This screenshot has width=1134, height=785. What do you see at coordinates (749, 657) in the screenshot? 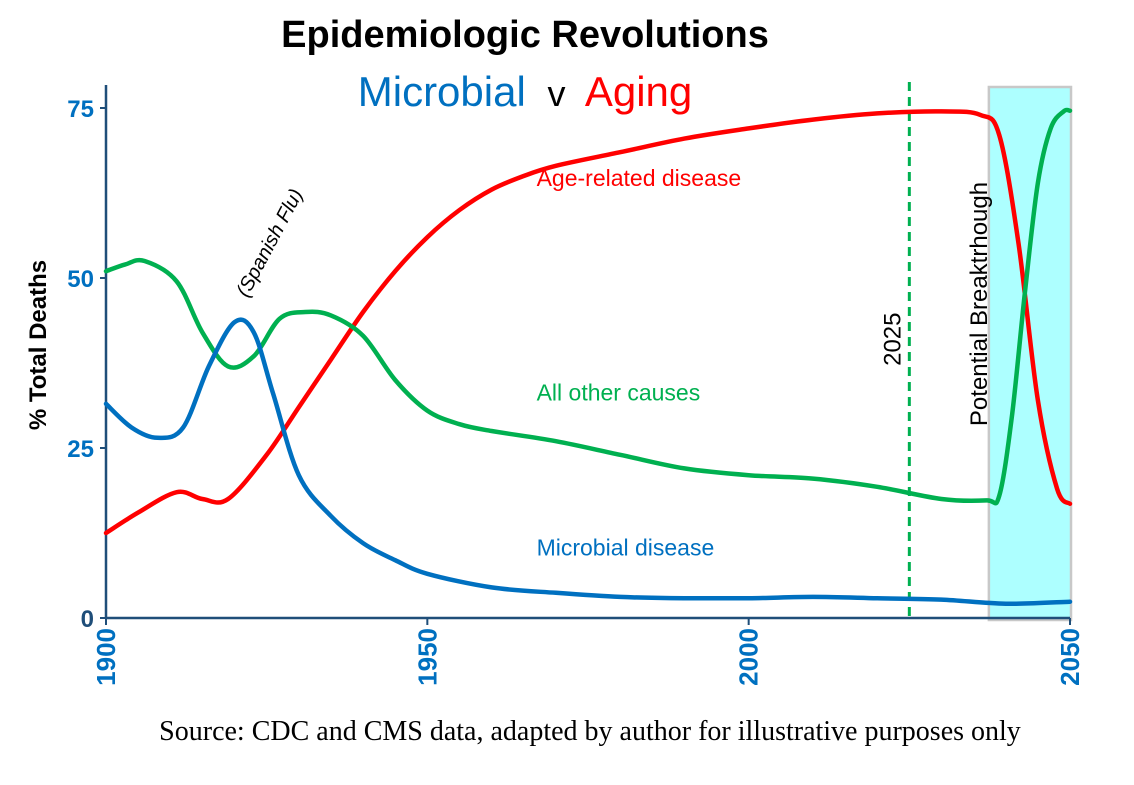
I see `x-tick-label: 2000` at bounding box center [749, 657].